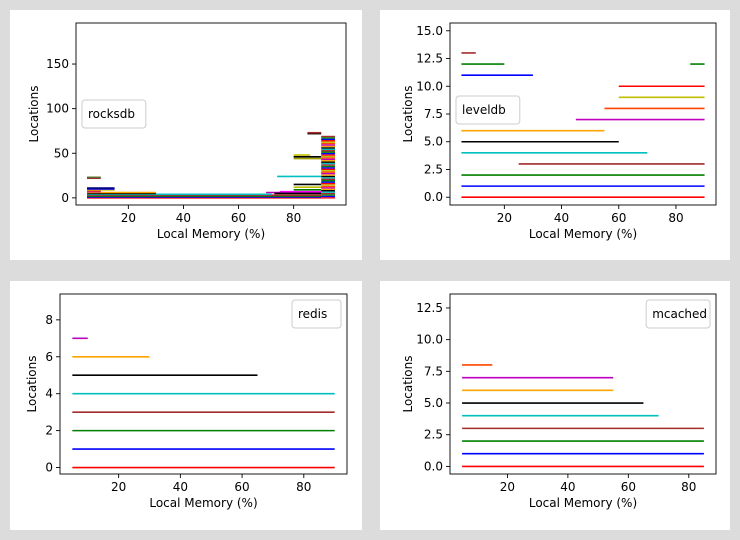 The image size is (740, 540). Describe the element at coordinates (312, 314) in the screenshot. I see `legend-label: redis` at that location.